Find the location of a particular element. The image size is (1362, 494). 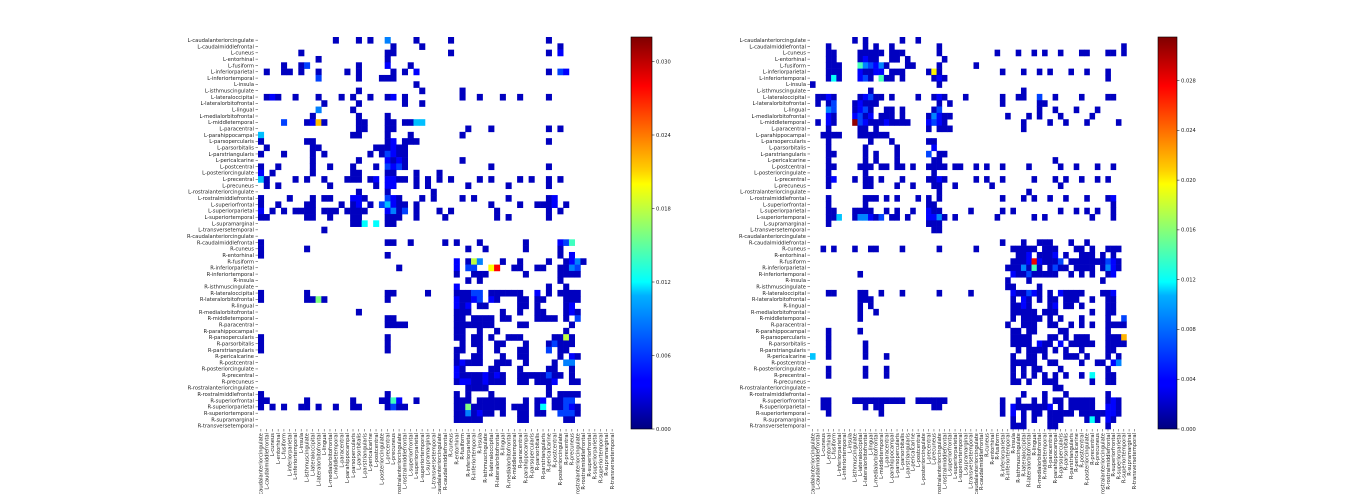

row-tick-label: L-superiorfrontal is located at coordinates (232, 205).